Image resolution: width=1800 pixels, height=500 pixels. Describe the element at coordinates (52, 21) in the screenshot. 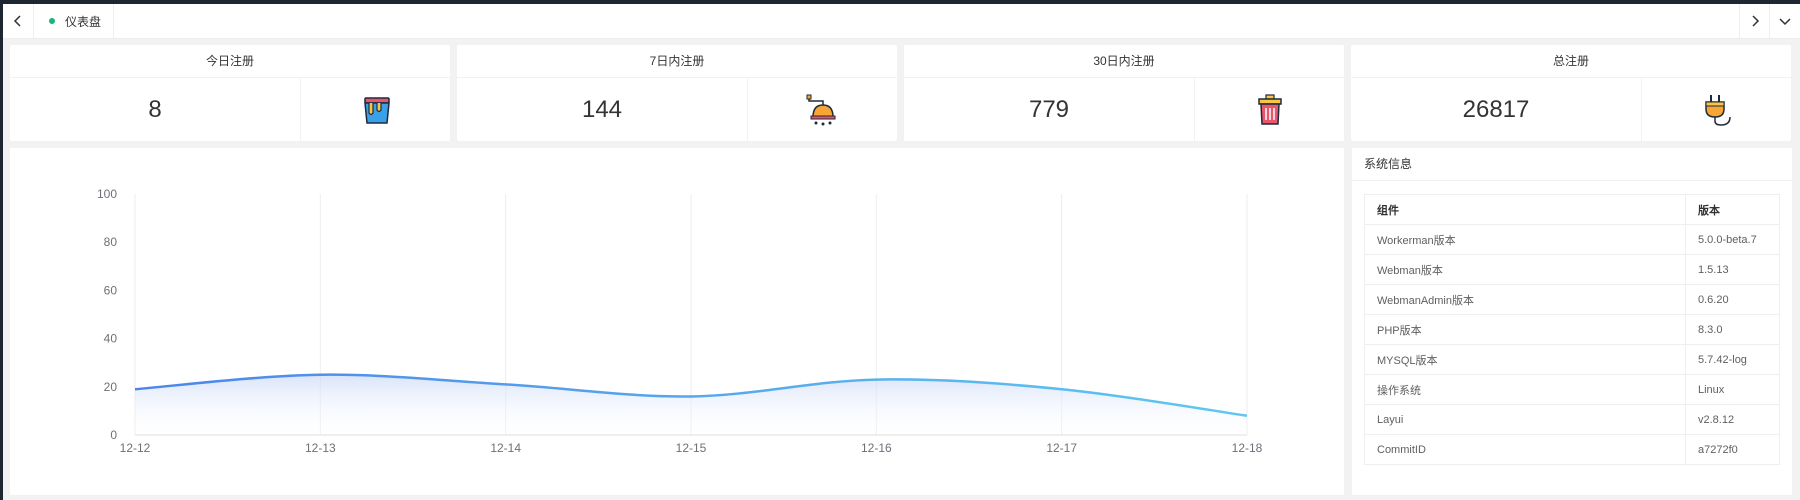

I see `active-tab-dot` at that location.